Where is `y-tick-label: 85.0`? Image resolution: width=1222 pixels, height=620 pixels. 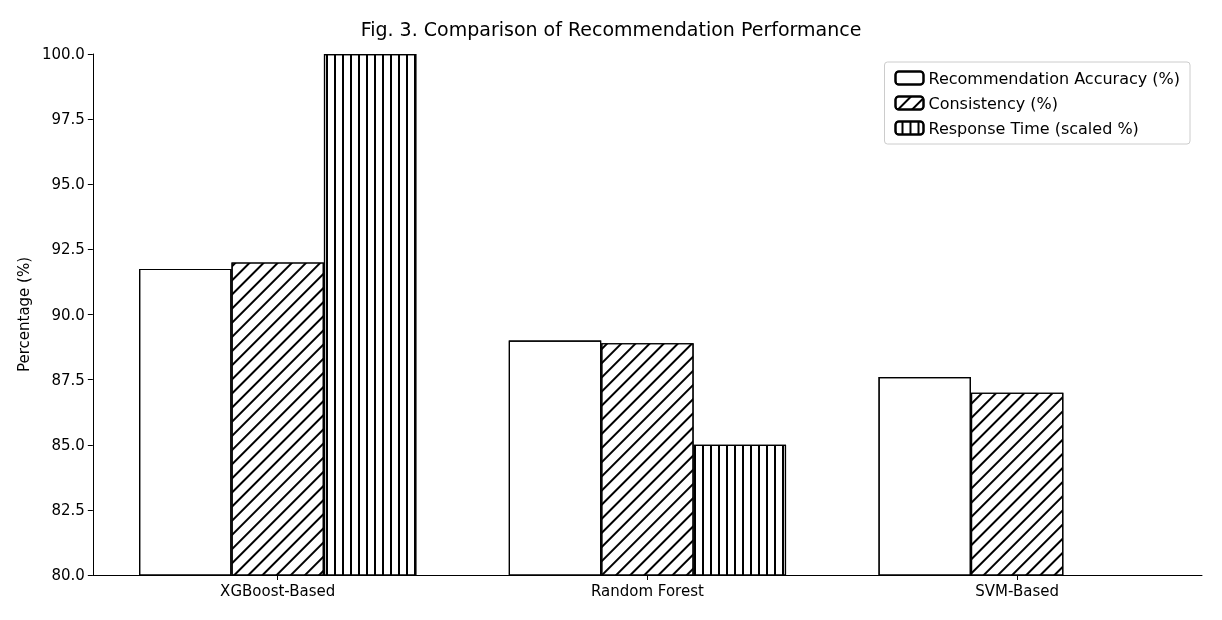 y-tick-label: 85.0 is located at coordinates (68, 444).